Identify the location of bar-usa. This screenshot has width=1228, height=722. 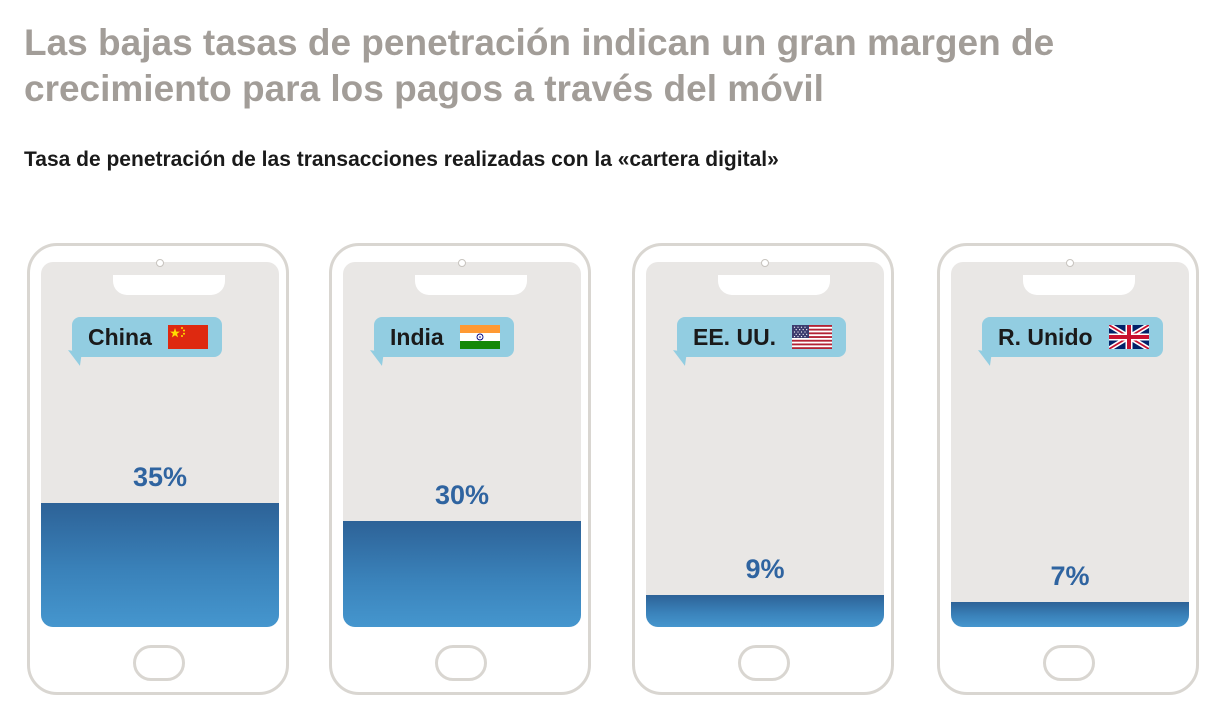
(765, 611).